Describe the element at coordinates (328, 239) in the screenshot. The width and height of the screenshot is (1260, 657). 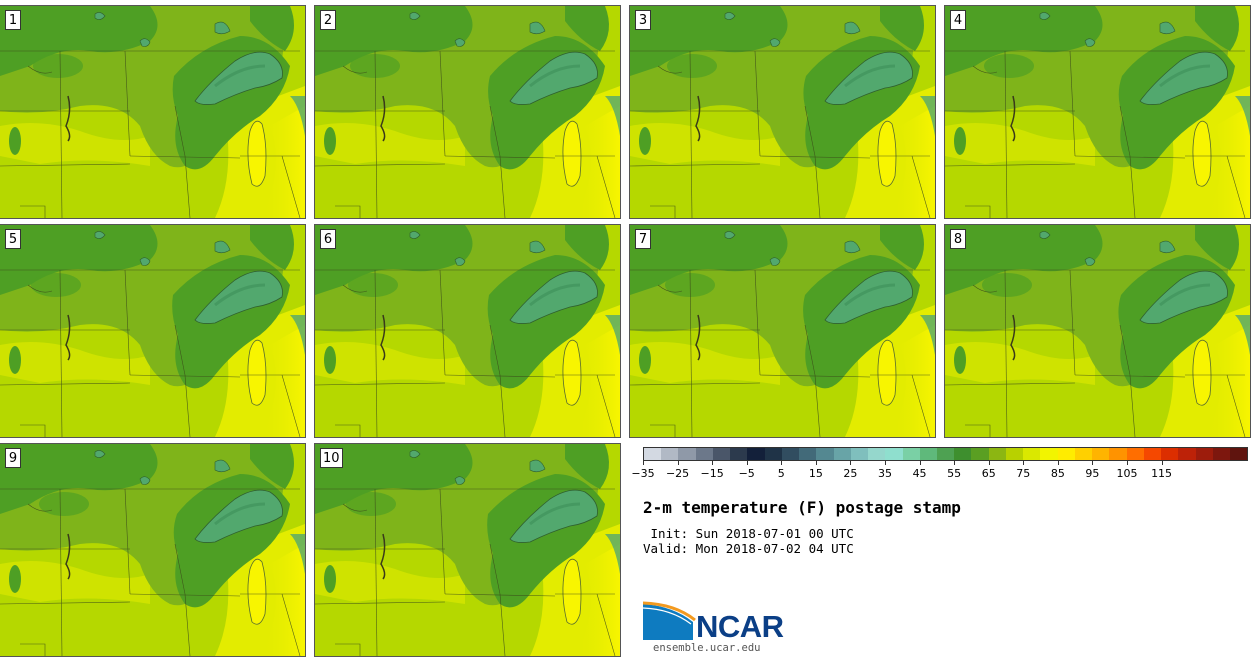
I see `member-number-label: 6` at that location.